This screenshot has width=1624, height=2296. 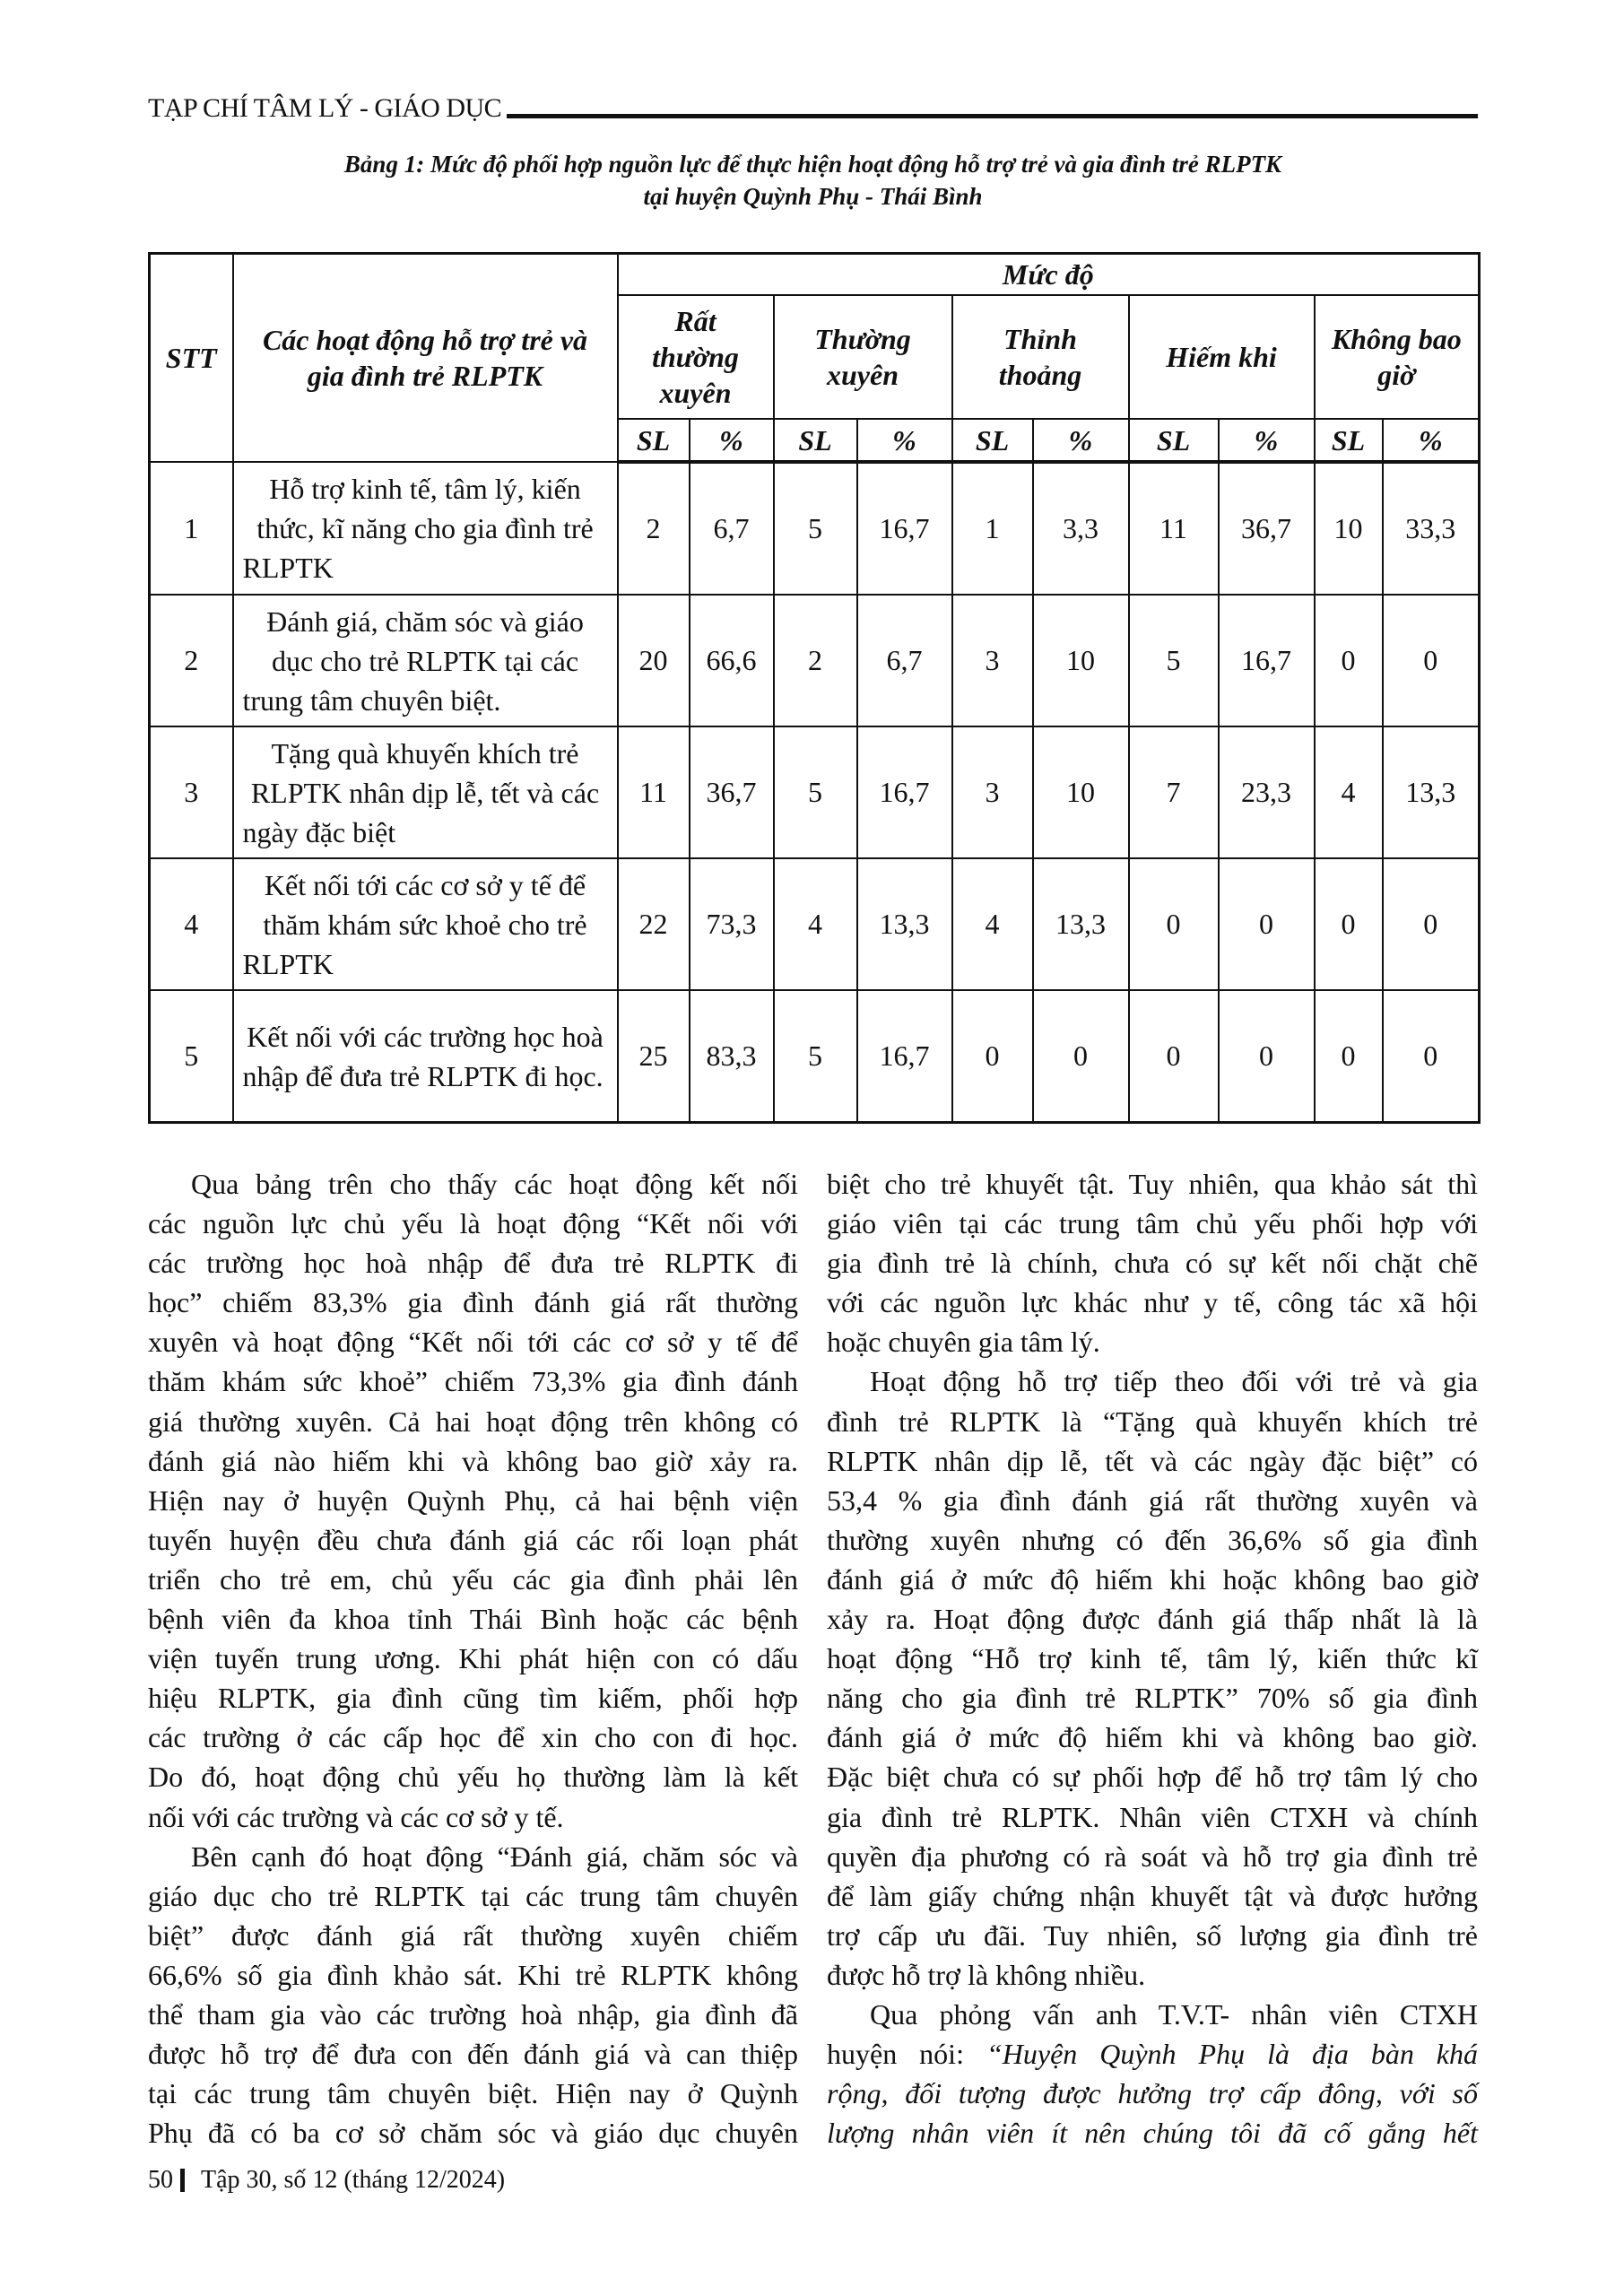 What do you see at coordinates (963, 1342) in the screenshot?
I see `text-line: hoặc chuyên gia tâm lý.` at bounding box center [963, 1342].